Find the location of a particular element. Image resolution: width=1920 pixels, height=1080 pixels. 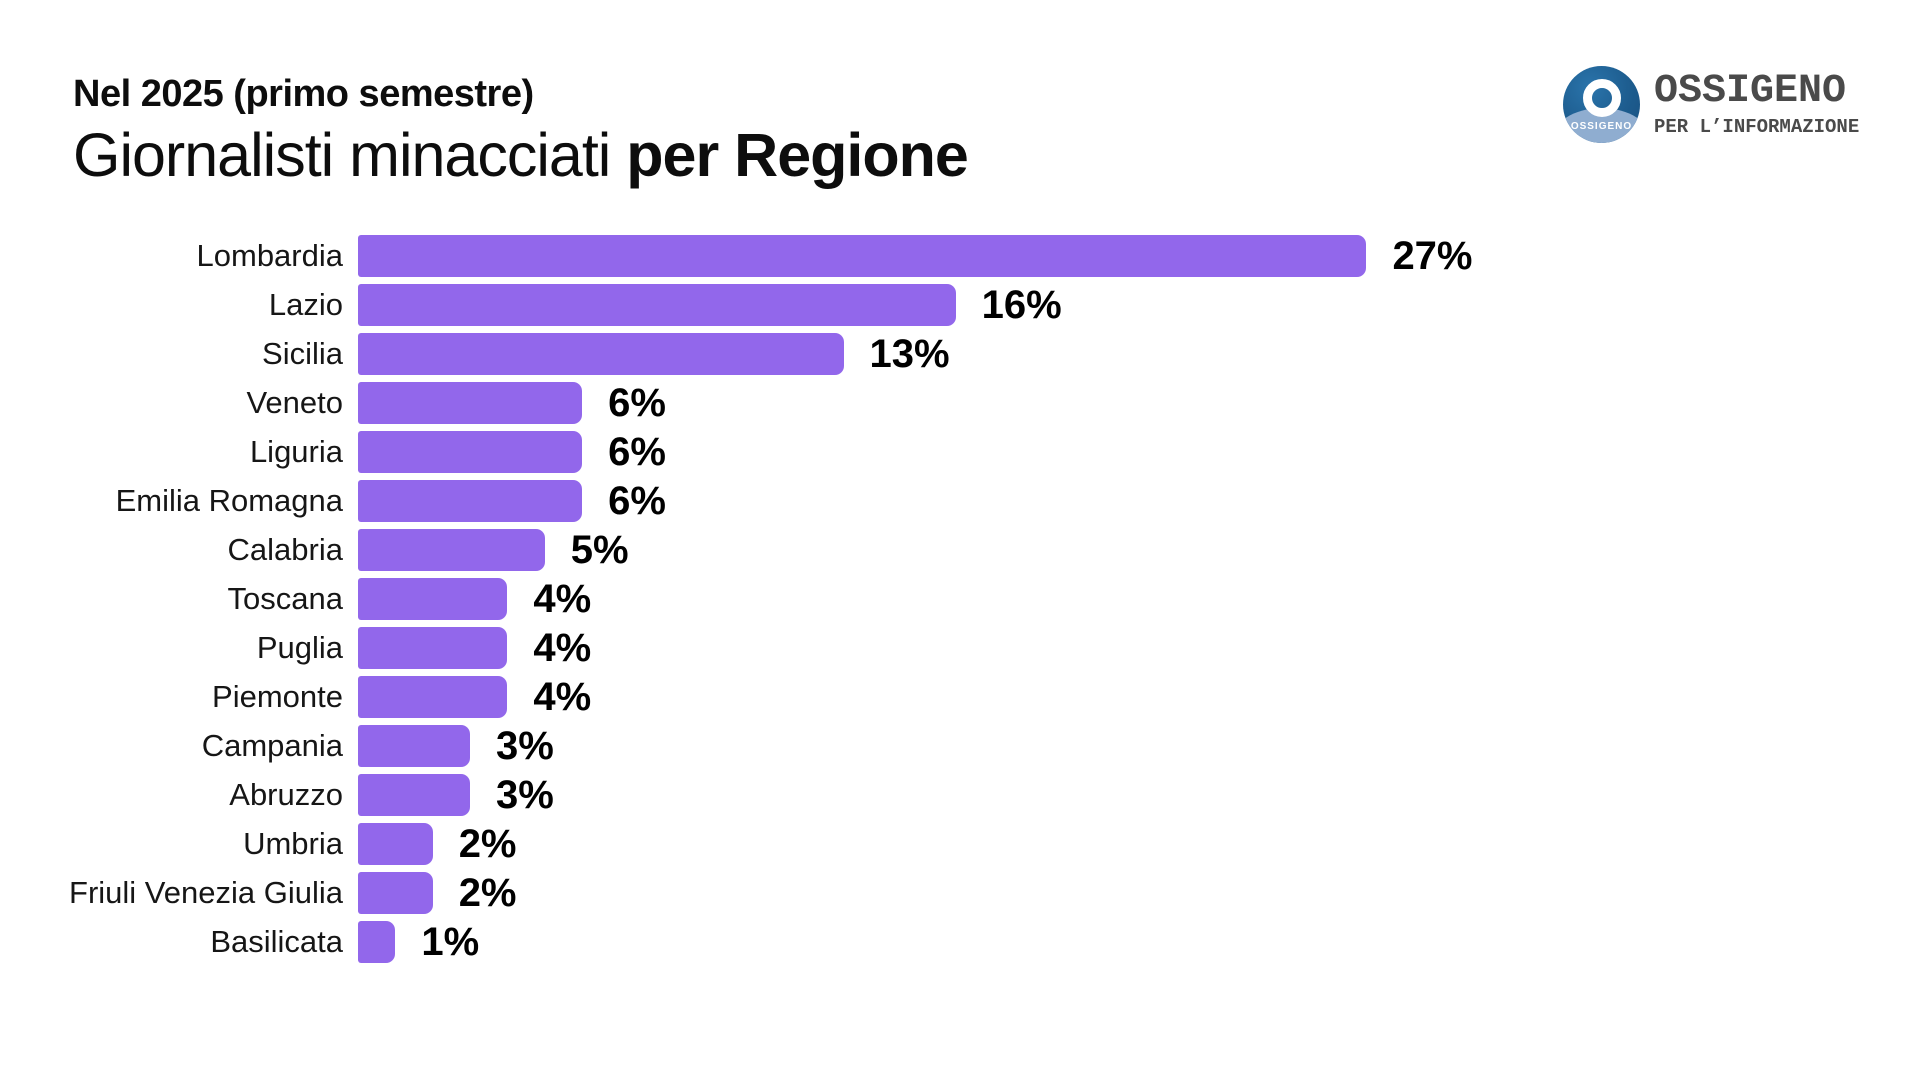

bar-value-label: 13% is located at coordinates (909, 353).